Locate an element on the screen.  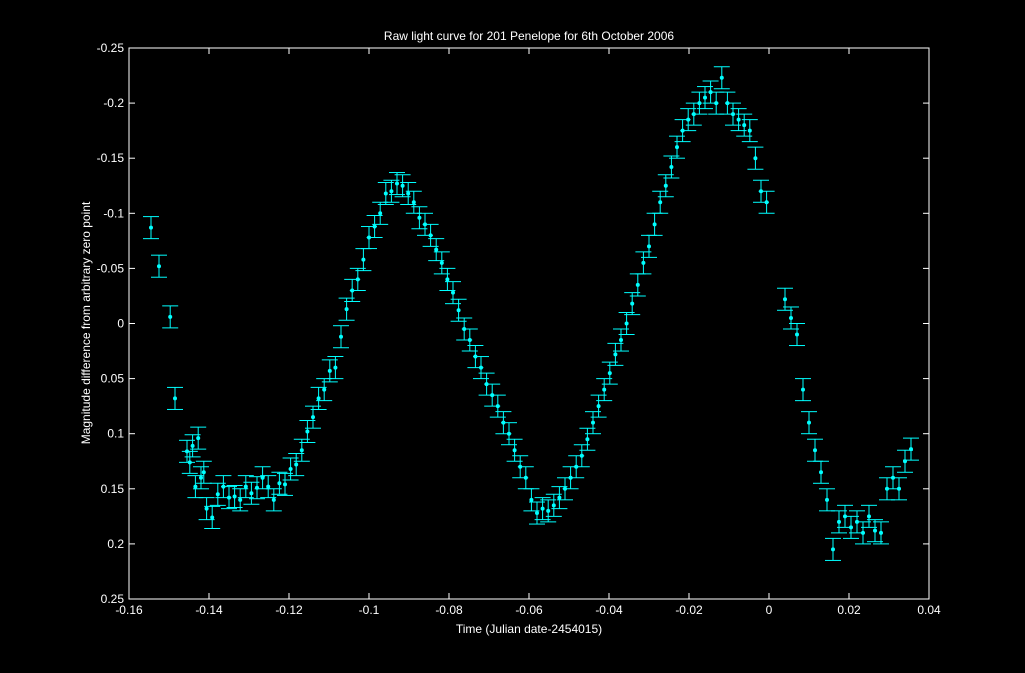
y-tick-label: 0 is located at coordinates (120, 324).